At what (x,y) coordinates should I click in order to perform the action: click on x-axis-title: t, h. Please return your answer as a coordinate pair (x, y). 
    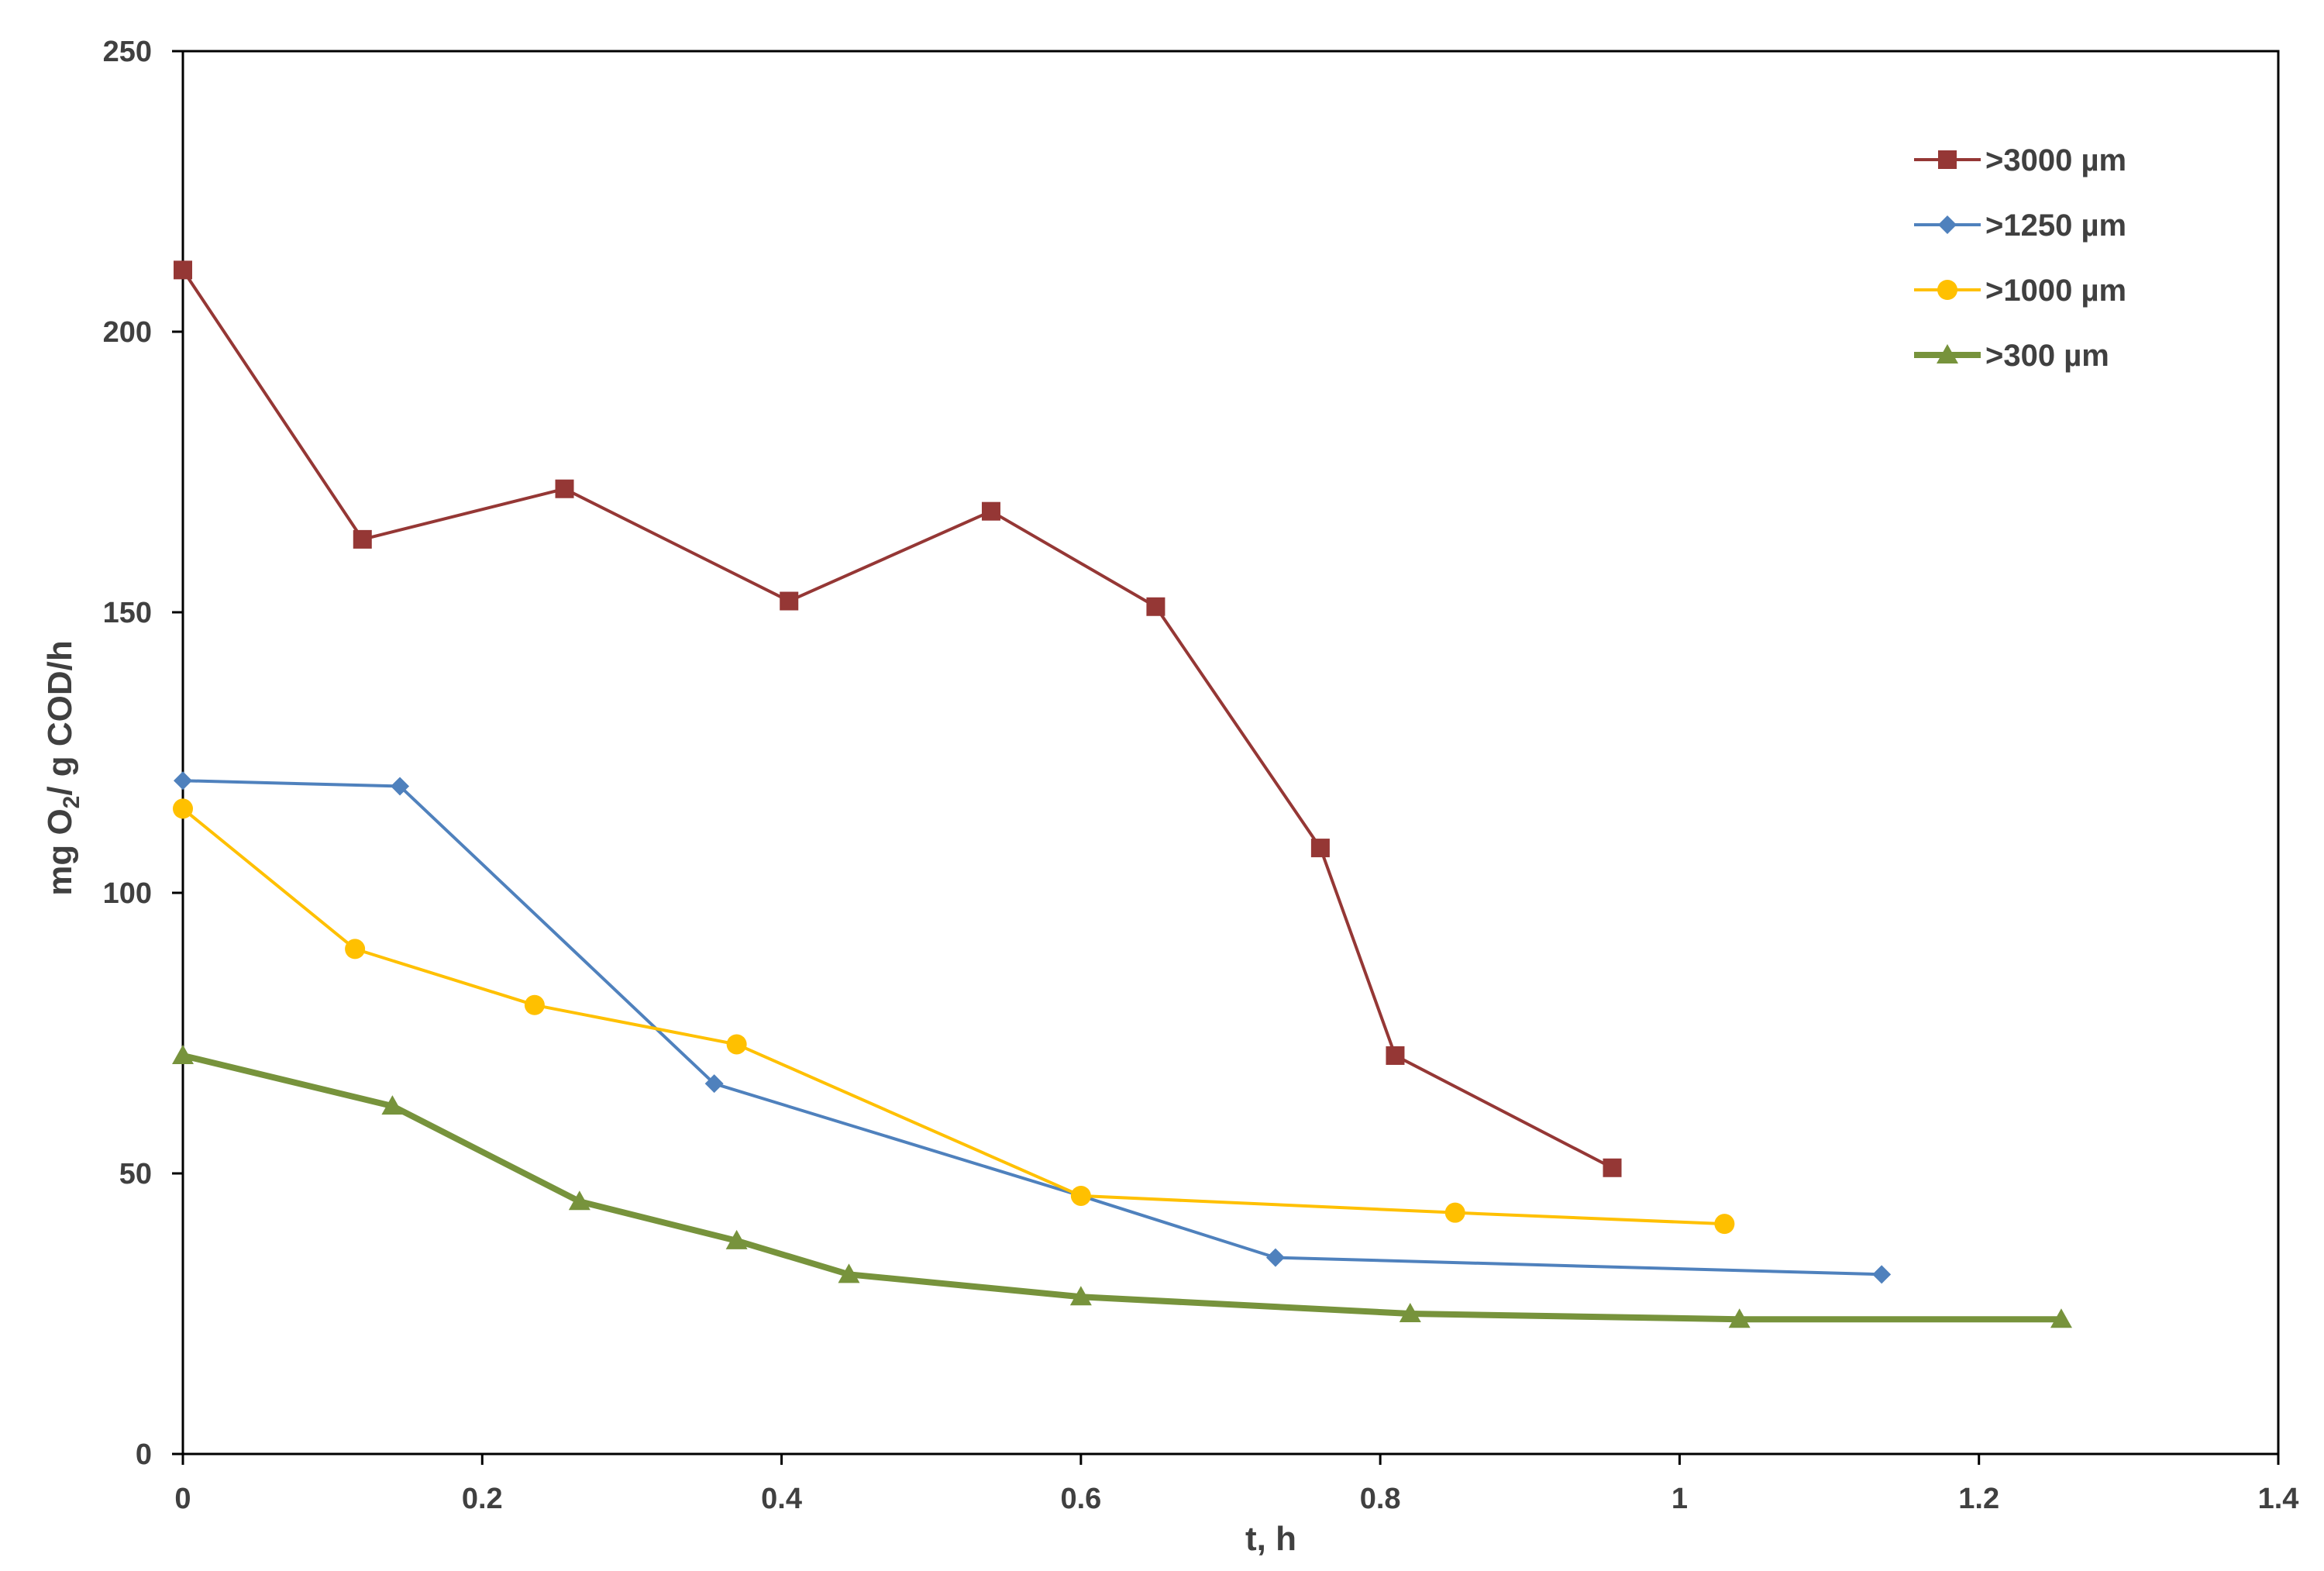
    Looking at the image, I should click on (1270, 1539).